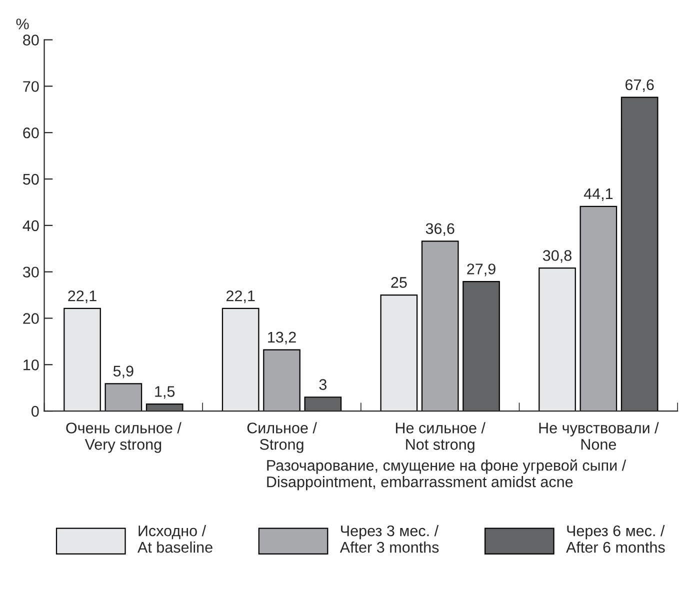  I want to click on y-tick-label: 60, so click(31, 132).